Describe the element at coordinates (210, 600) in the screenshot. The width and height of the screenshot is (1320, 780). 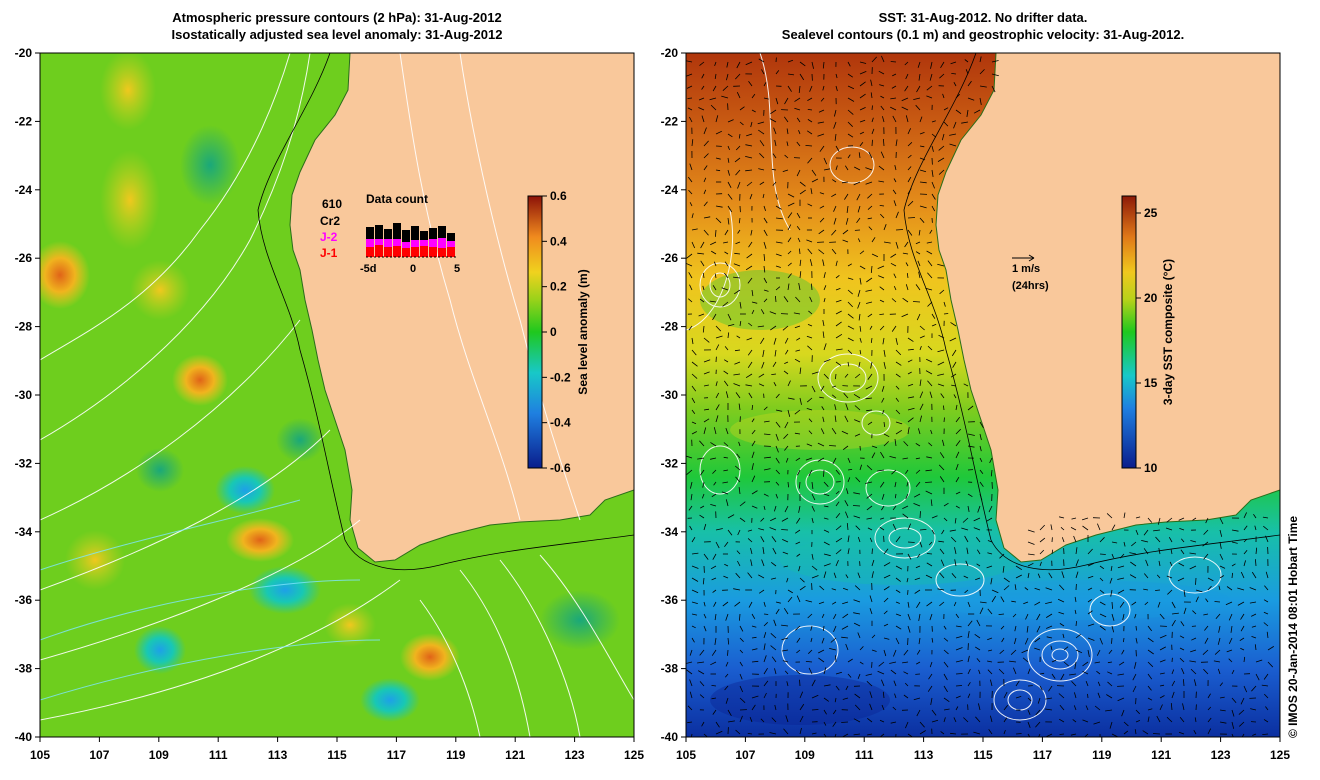
I see `pressure-contours-cyan` at that location.